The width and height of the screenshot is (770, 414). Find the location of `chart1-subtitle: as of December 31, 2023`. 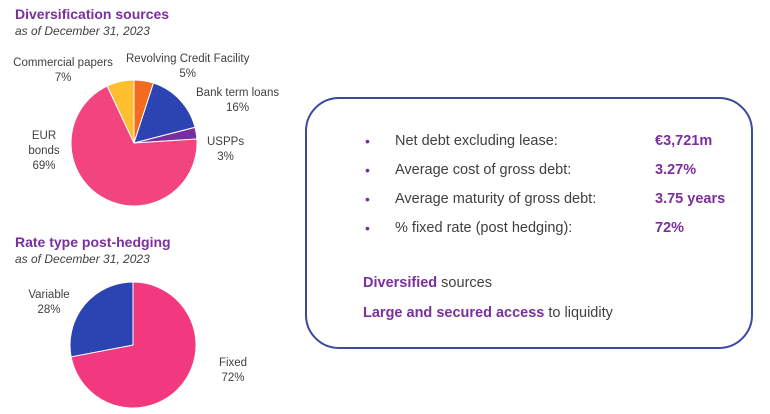

chart1-subtitle: as of December 31, 2023 is located at coordinates (82, 31).